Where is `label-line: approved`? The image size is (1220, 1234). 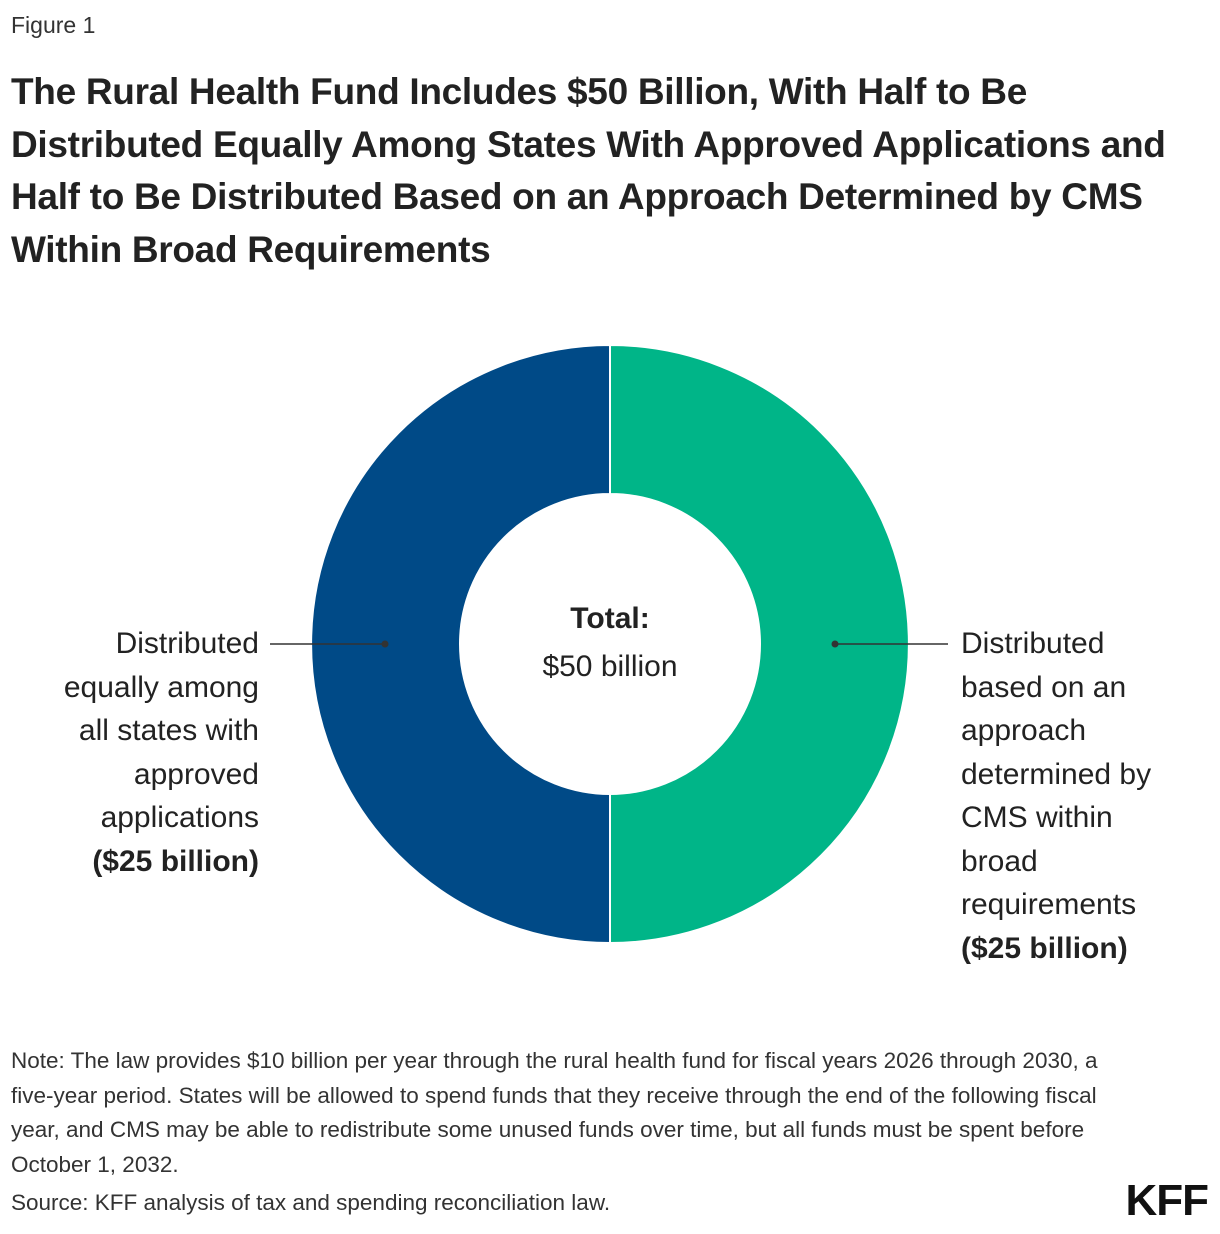
label-line: approved is located at coordinates (196, 774).